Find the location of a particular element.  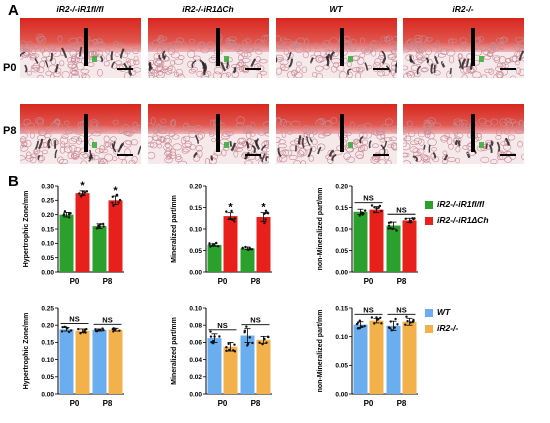

panel-a-letter: A is located at coordinates (13, 10).